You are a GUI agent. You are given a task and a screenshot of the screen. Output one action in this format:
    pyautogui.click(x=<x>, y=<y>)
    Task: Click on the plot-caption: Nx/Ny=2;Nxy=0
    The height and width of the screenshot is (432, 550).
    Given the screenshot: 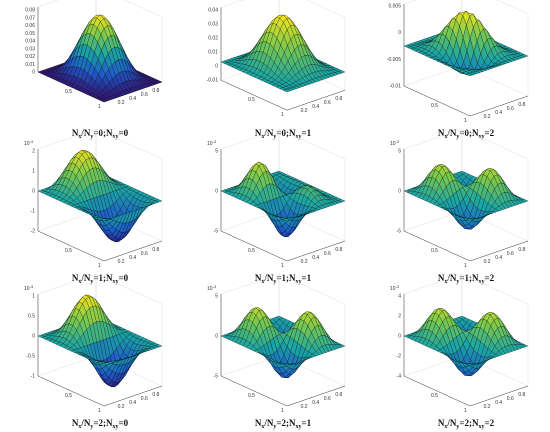 What is the action you would take?
    pyautogui.click(x=100, y=424)
    